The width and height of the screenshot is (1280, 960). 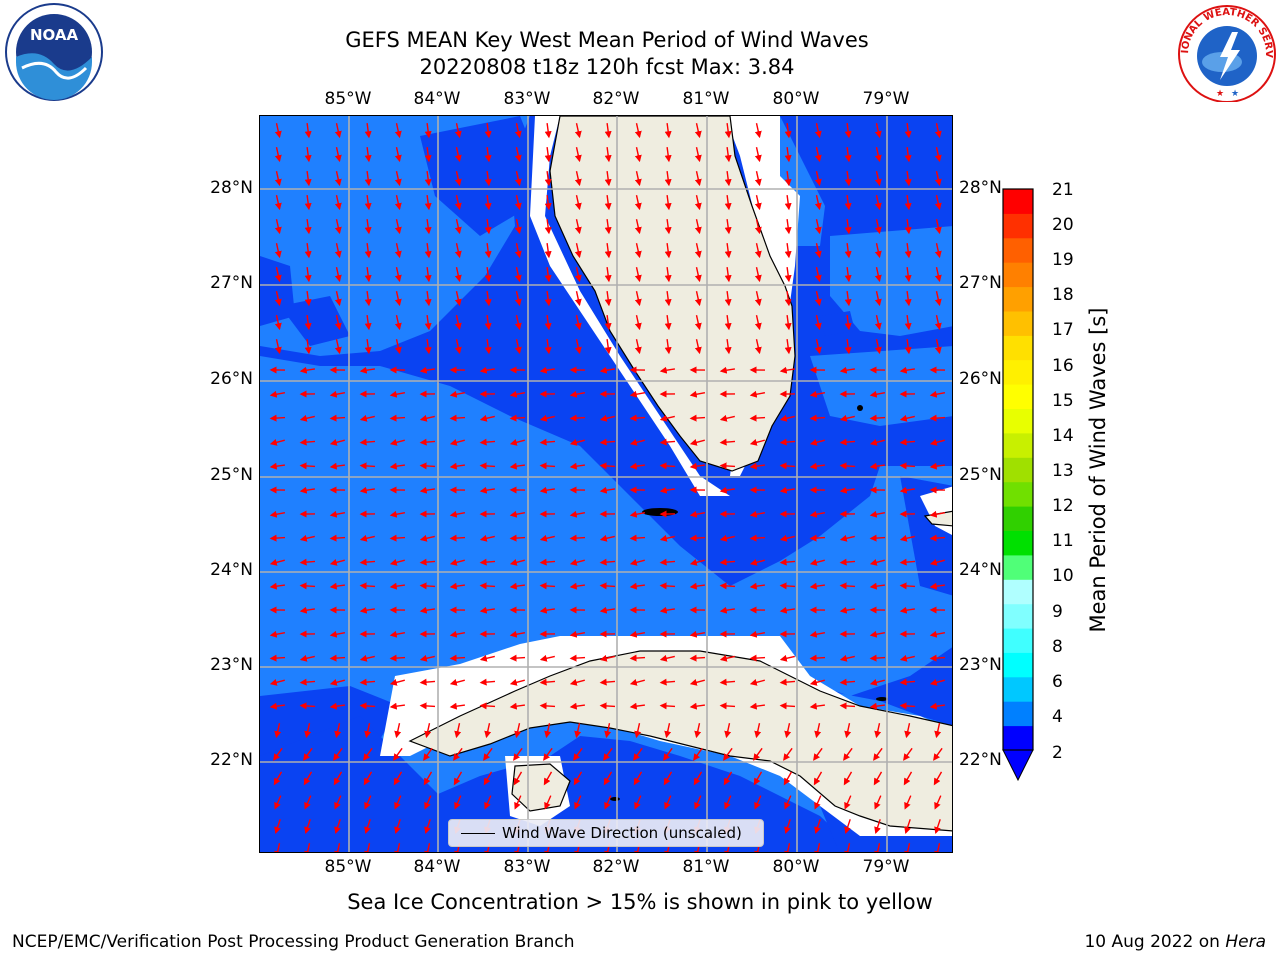 I want to click on colorbar-tick: 16, so click(x=1063, y=366).